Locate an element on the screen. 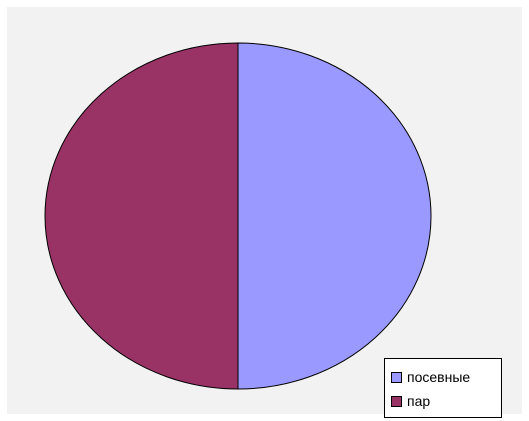 This screenshot has width=529, height=421. legend-label-par: пар is located at coordinates (419, 401).